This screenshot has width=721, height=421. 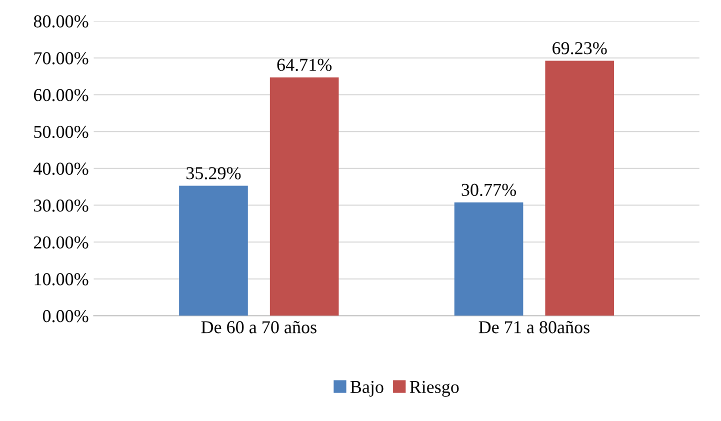 I want to click on y-tick-label: 80.00%, so click(x=61, y=21).